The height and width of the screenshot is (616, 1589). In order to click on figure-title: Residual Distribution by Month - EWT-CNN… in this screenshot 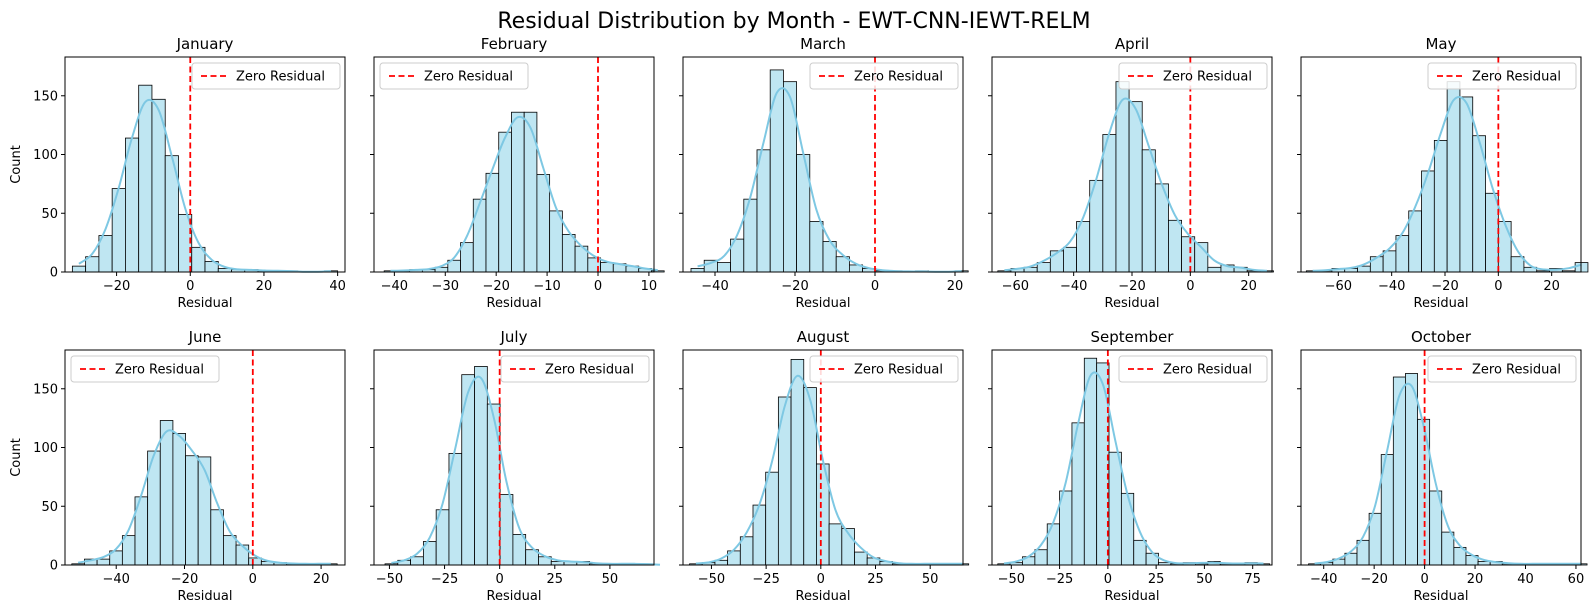, I will do `click(793, 21)`.